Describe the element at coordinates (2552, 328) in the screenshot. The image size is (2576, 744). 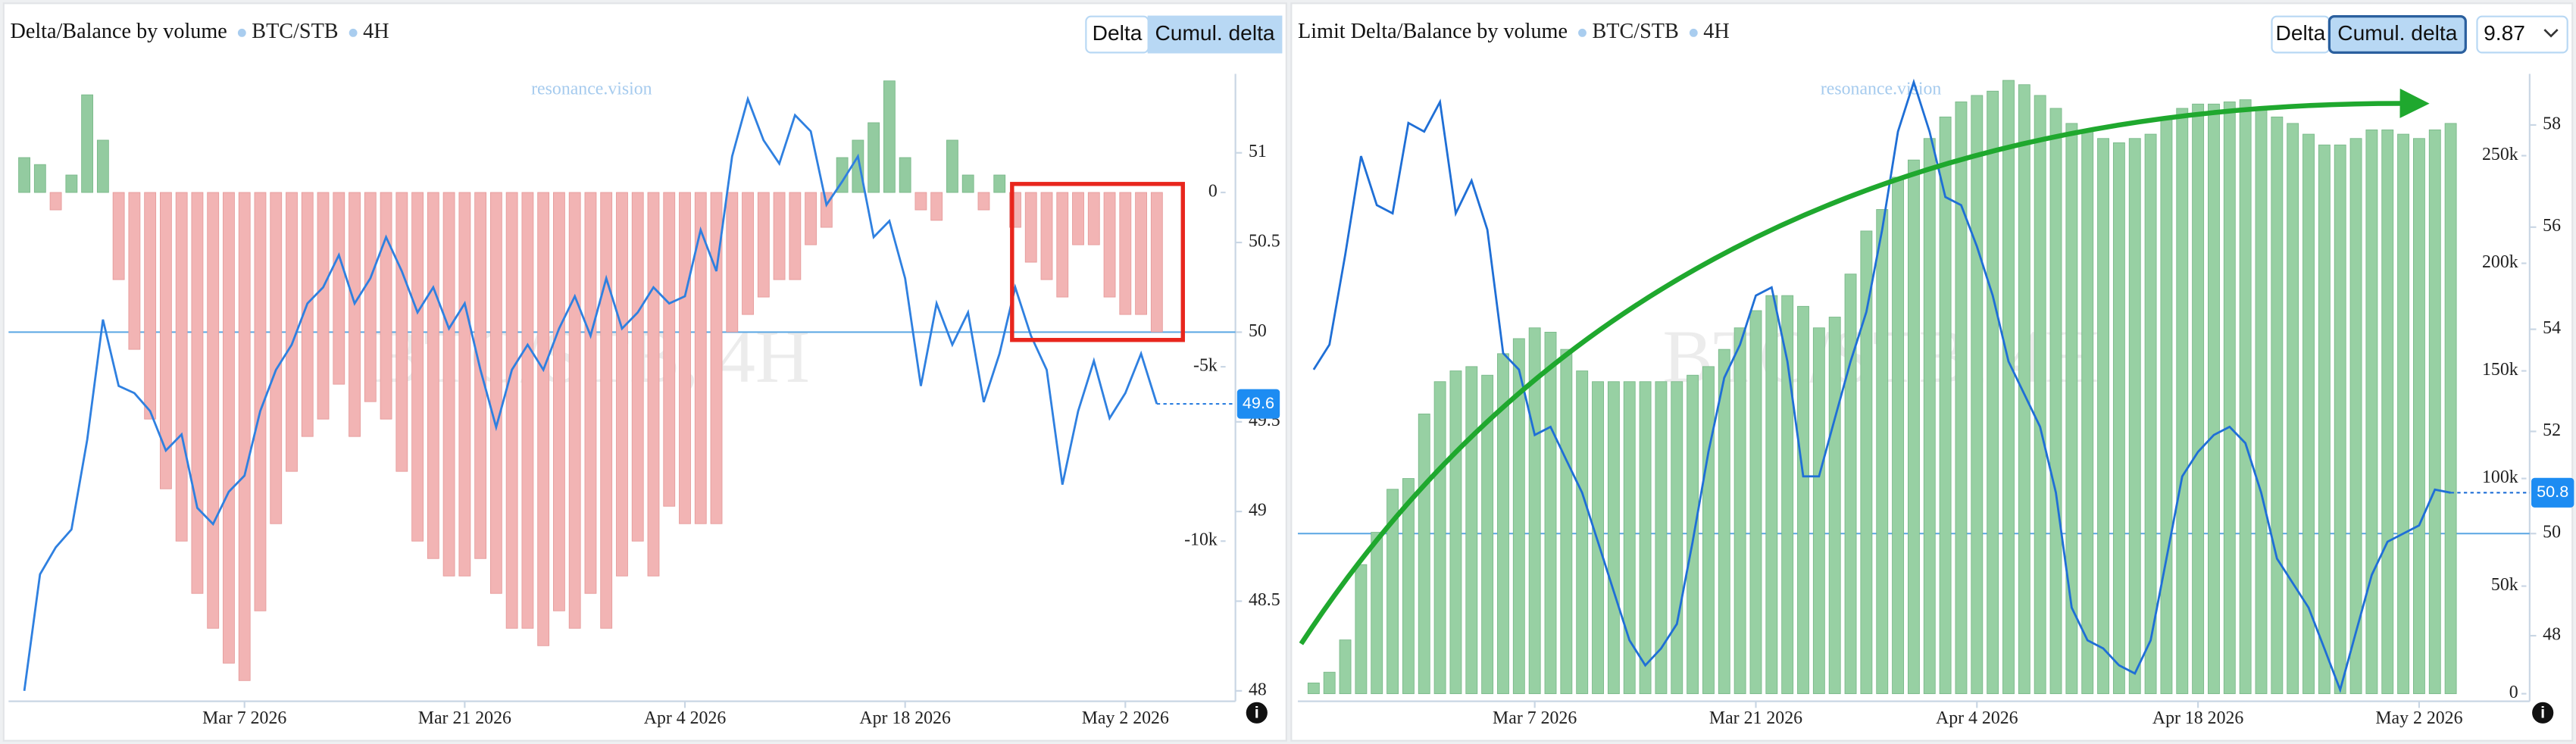
I see `y2-tick-label: 54` at that location.